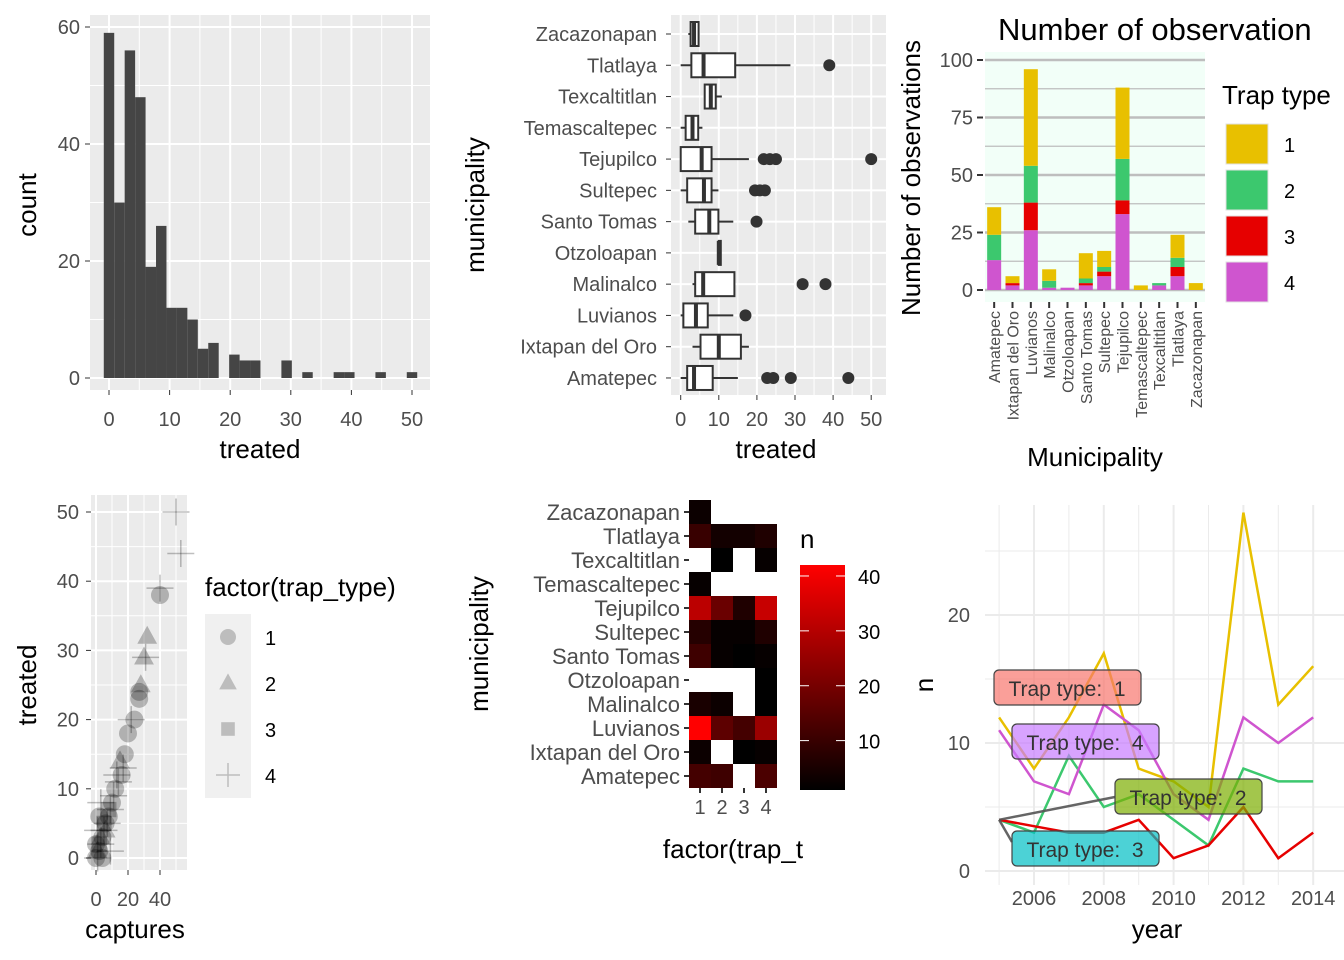  Describe the element at coordinates (617, 316) in the screenshot. I see `y-tick-label: Luvianos` at that location.